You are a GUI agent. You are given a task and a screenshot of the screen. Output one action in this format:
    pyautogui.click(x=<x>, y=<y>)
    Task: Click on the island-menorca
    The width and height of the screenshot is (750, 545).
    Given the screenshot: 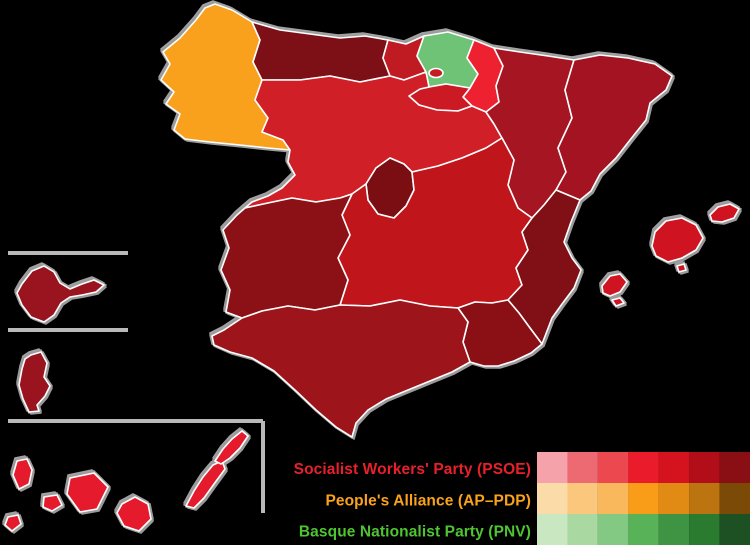 What is the action you would take?
    pyautogui.click(x=724, y=213)
    